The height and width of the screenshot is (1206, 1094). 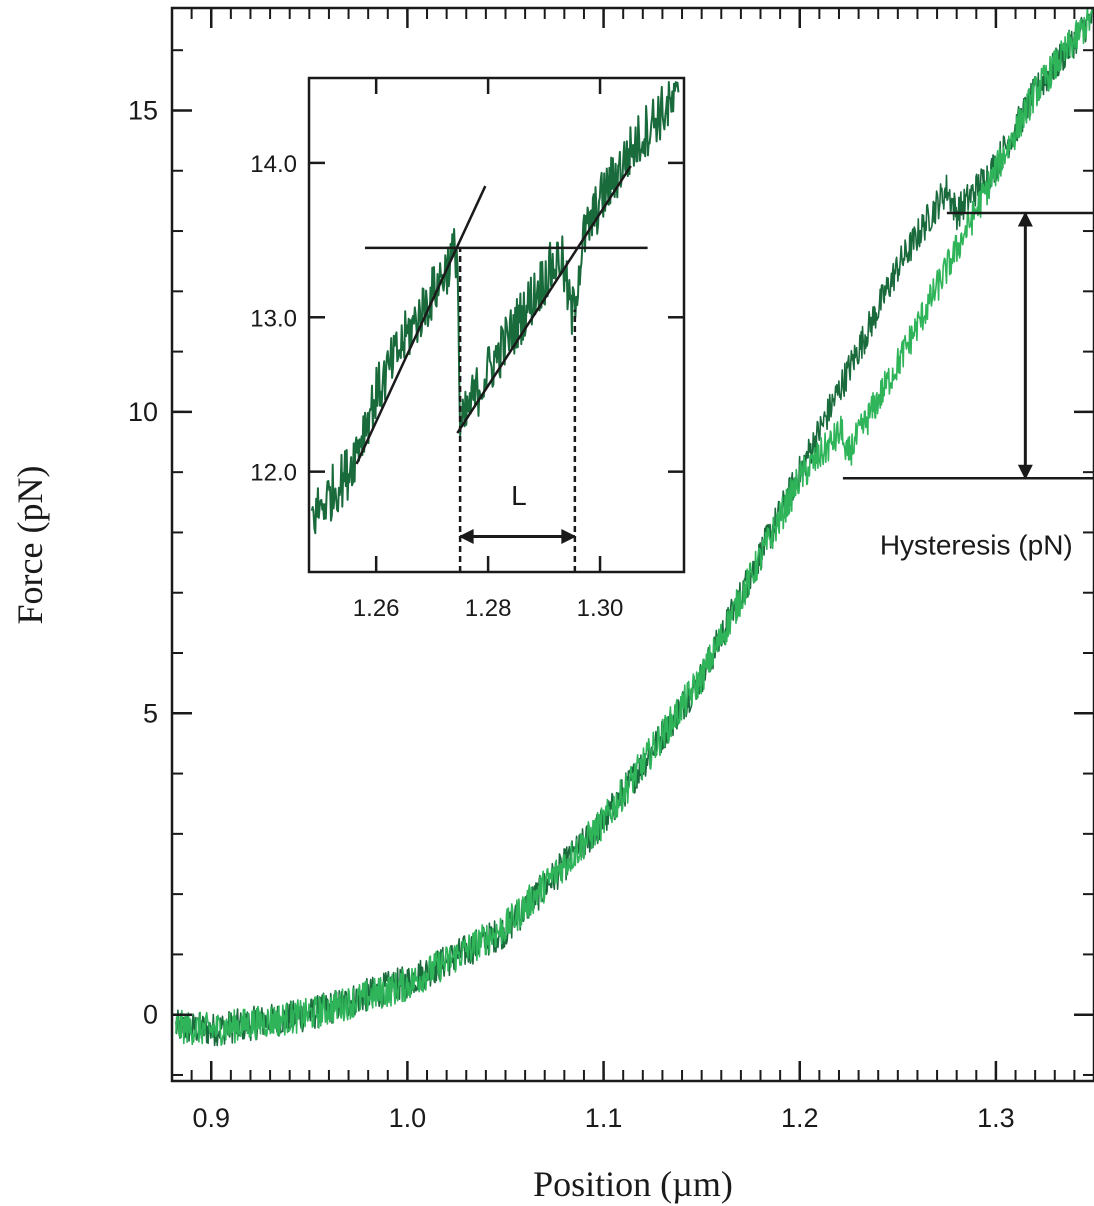 I want to click on main-x-tick-label: 1.0, so click(x=408, y=1118).